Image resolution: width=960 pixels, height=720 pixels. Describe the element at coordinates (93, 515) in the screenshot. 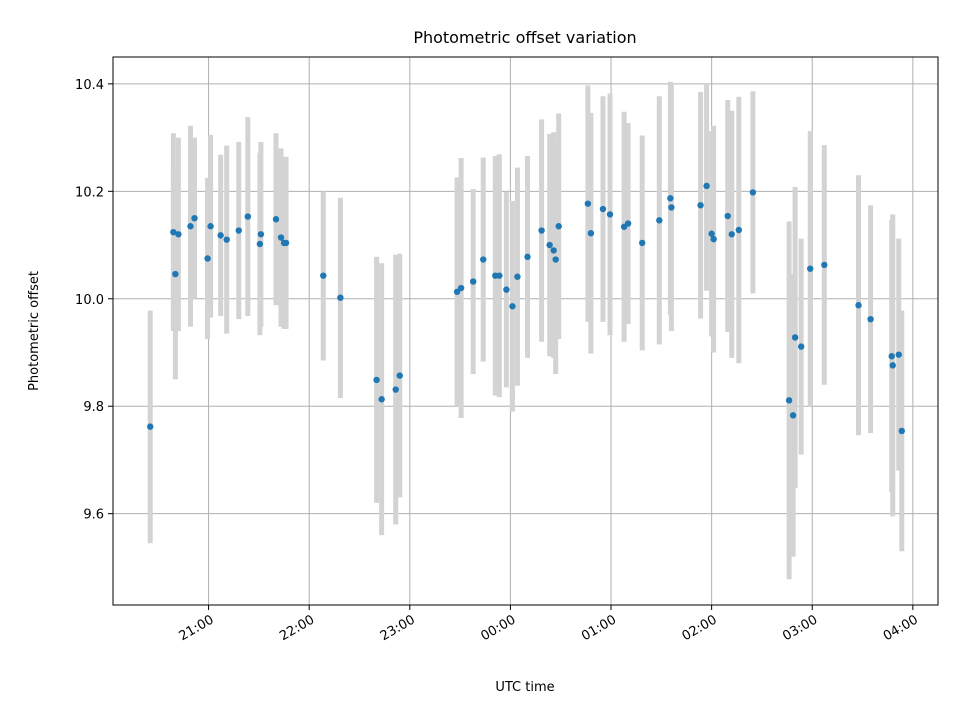

I see `y-tick-label: 9.6` at that location.